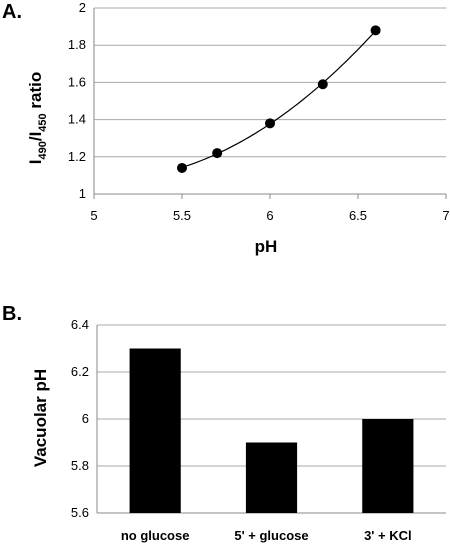 This screenshot has height=546, width=450. Describe the element at coordinates (77, 156) in the screenshot. I see `y-tick-label: 1.2` at that location.